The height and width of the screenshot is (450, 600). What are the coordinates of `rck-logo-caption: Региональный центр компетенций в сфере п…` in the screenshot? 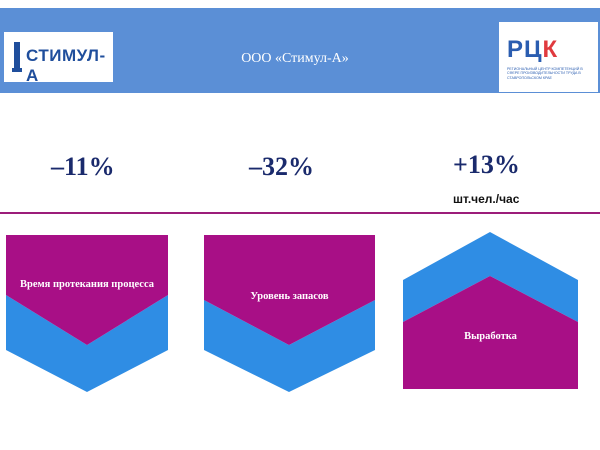 It's located at (545, 73).